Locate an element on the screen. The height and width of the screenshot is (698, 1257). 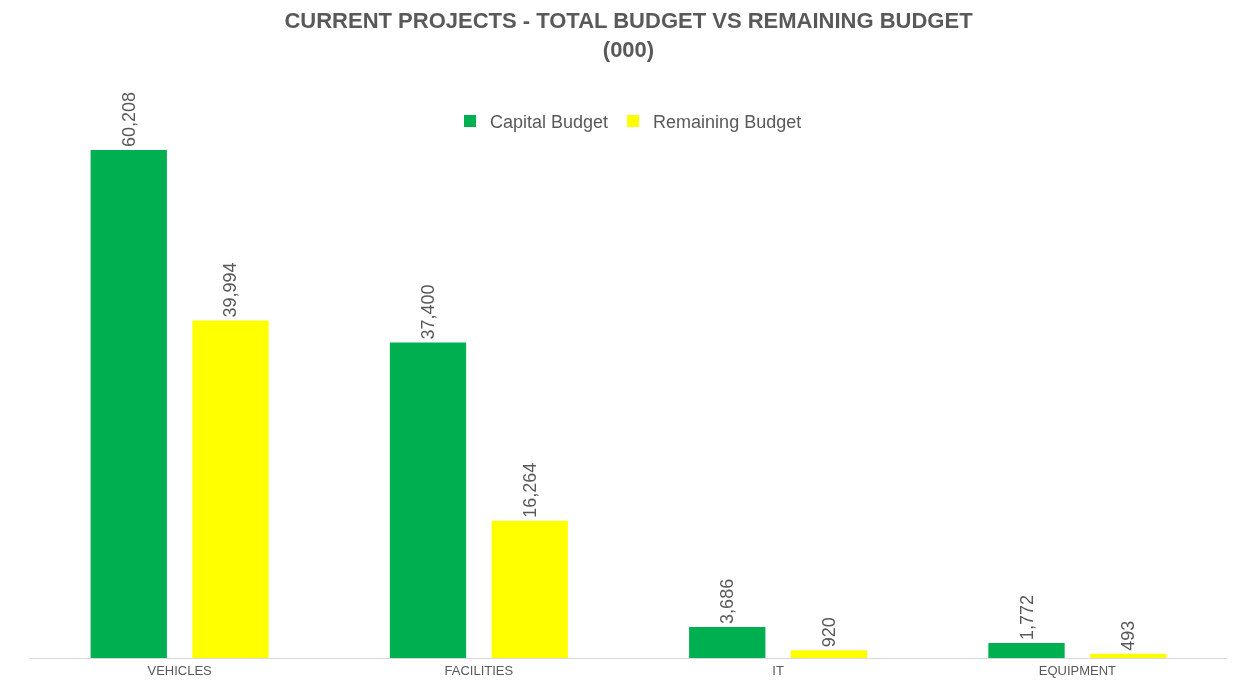
data-label: 16,264 is located at coordinates (529, 490).